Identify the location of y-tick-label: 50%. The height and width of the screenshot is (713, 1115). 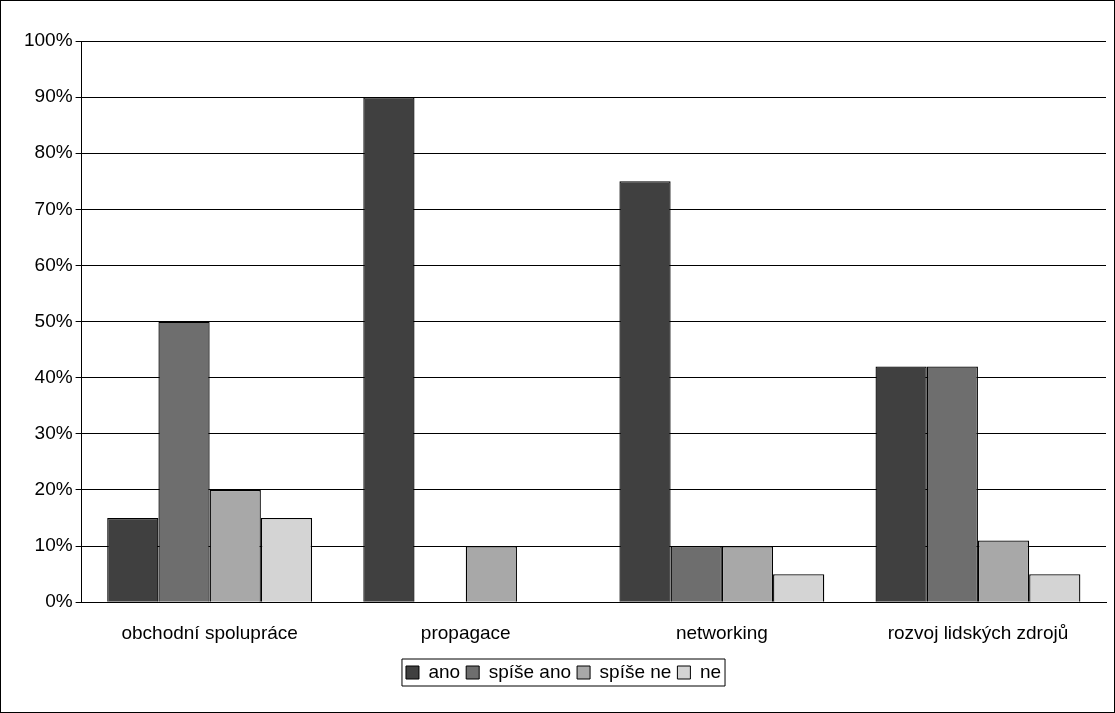
(53, 320).